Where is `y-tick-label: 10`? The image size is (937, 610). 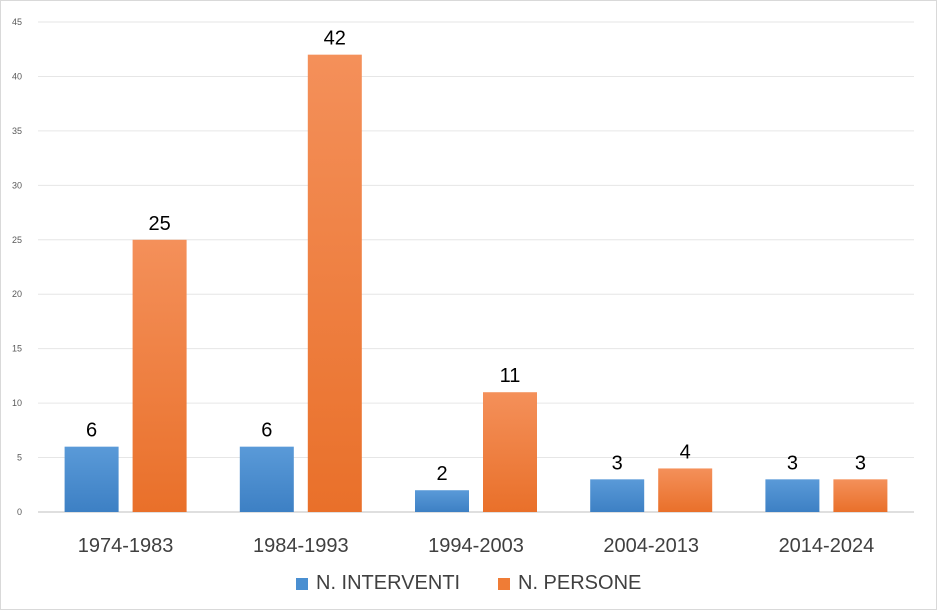 y-tick-label: 10 is located at coordinates (17, 403).